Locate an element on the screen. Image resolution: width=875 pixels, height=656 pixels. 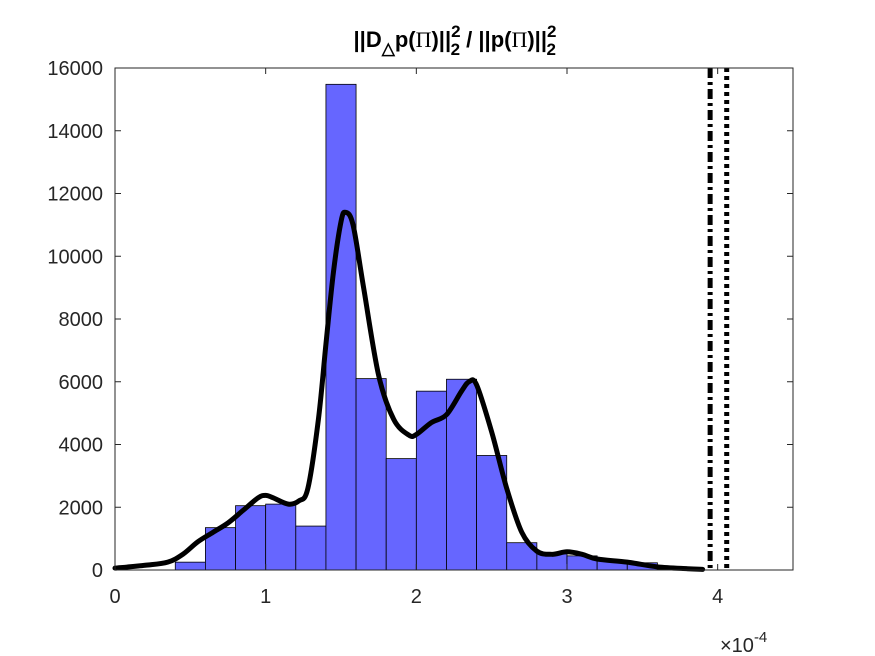
x-axis-exponent: ×10⁻⁴ is located at coordinates (743, 642).